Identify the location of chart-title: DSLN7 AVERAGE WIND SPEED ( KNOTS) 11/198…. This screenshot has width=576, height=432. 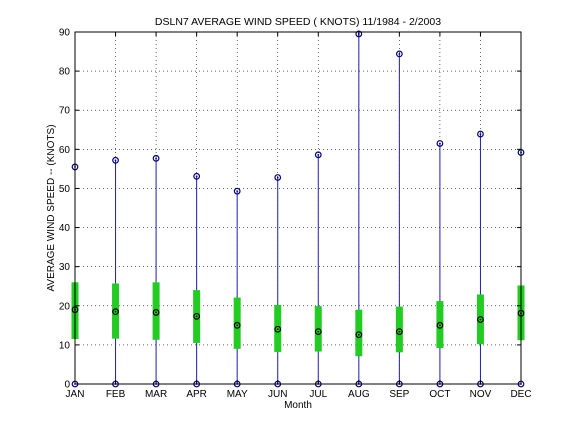
(298, 22).